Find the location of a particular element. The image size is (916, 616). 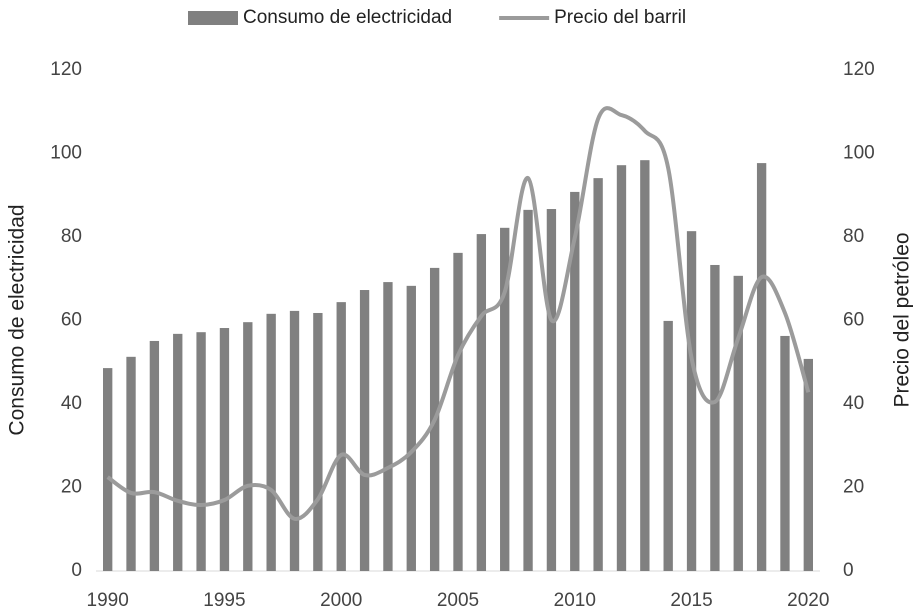

y2-tick-label: 60 is located at coordinates (853, 320).